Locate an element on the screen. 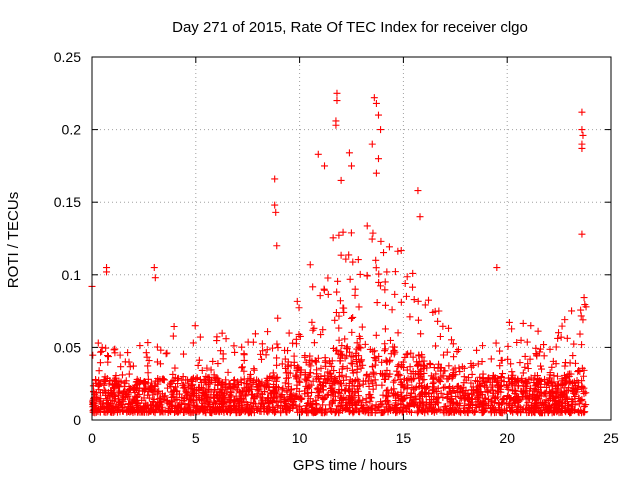 This screenshot has width=640, height=480. x-tick-label: 0 is located at coordinates (92, 438).